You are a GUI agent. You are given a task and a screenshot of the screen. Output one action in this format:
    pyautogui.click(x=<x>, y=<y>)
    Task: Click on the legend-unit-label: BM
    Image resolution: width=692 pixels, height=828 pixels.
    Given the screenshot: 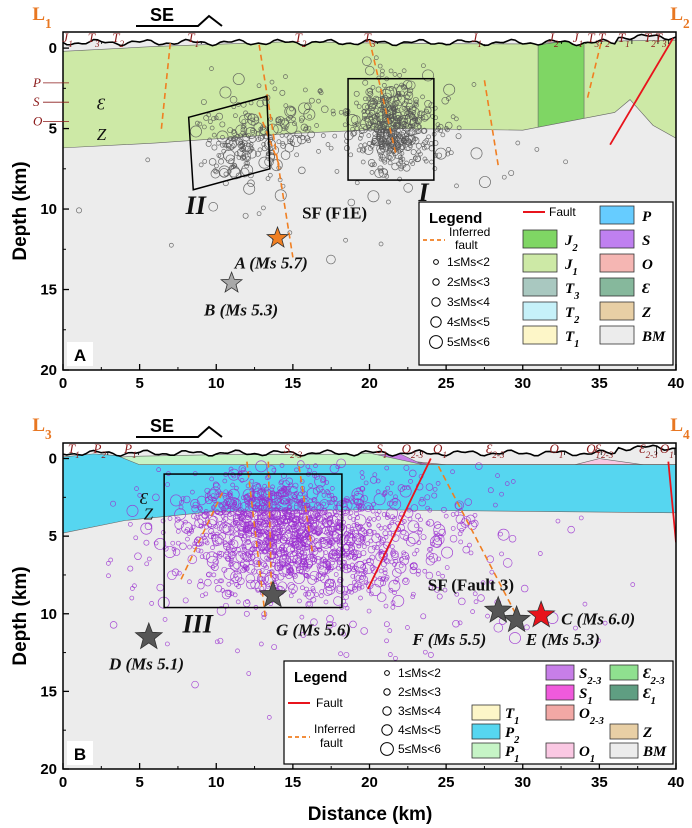 What is the action you would take?
    pyautogui.click(x=654, y=752)
    